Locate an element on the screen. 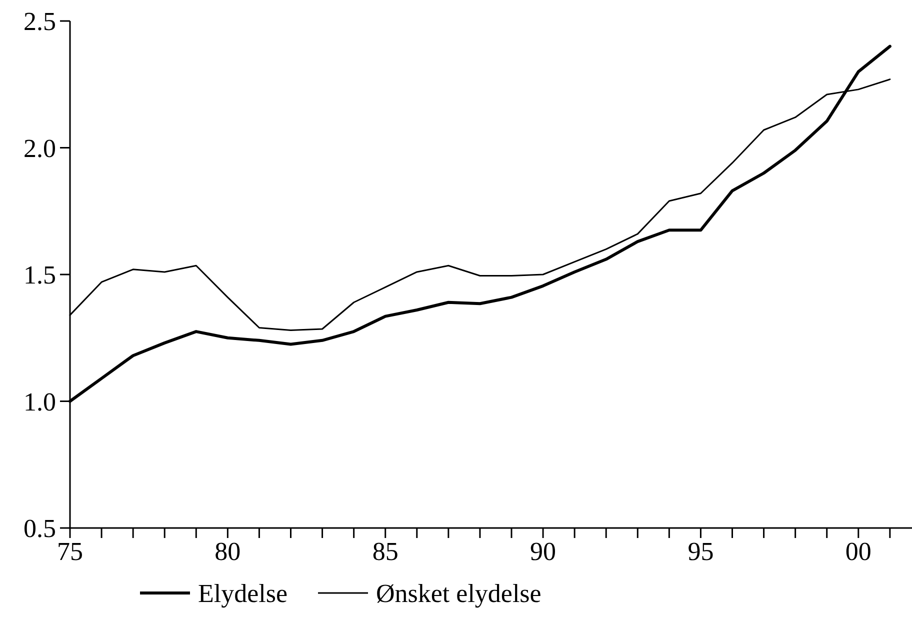  x-tick-label: 85 is located at coordinates (385, 551).